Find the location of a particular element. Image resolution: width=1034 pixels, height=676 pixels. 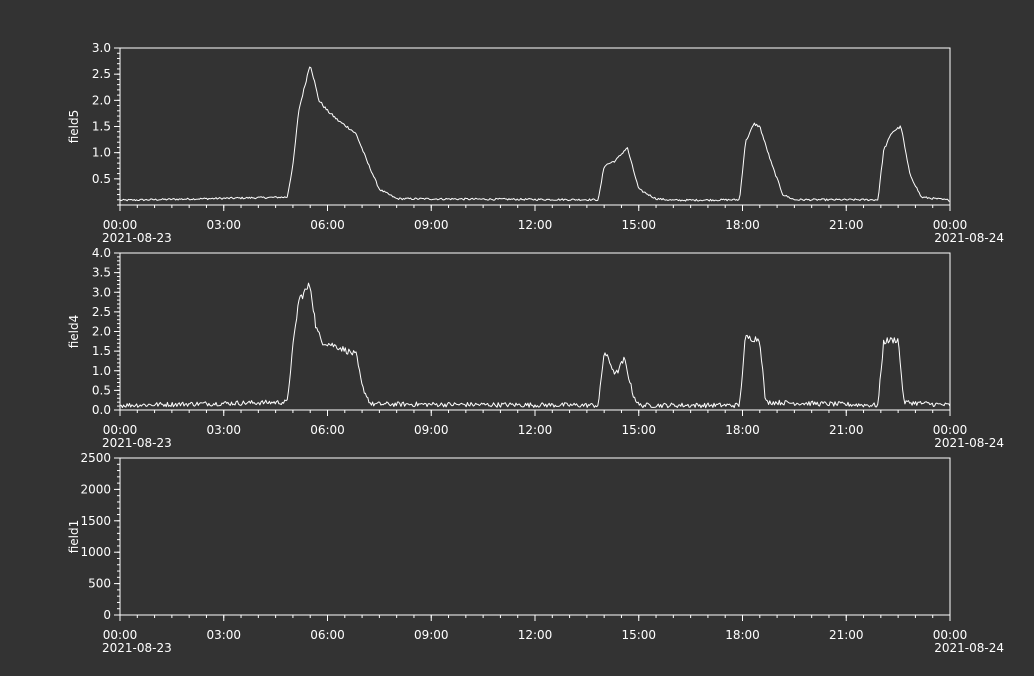

y-tick-label: 2500 is located at coordinates (95, 458).